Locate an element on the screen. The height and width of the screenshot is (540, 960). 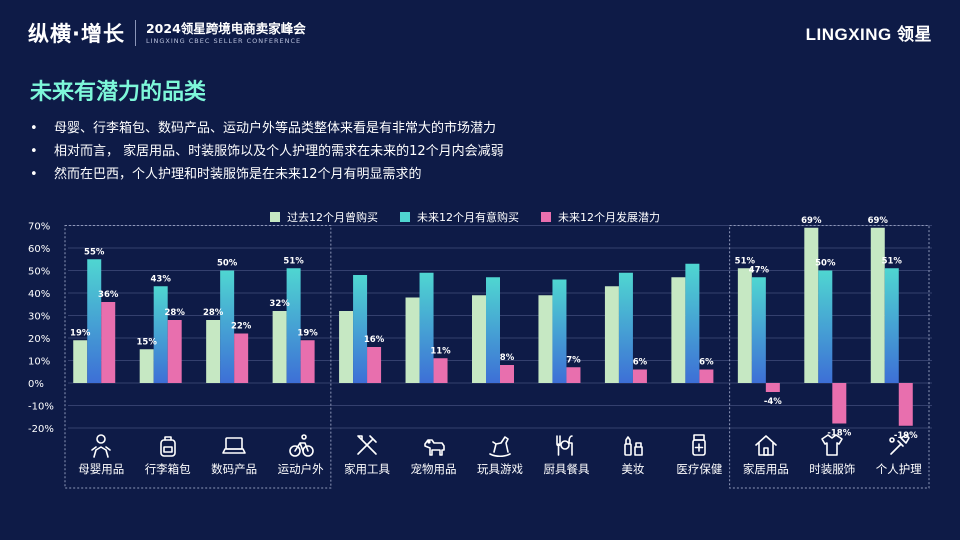
y-axis: 70% 60% 50% 40% 30% 20% 10% 0% -10% -20% is located at coordinates (41, 329).